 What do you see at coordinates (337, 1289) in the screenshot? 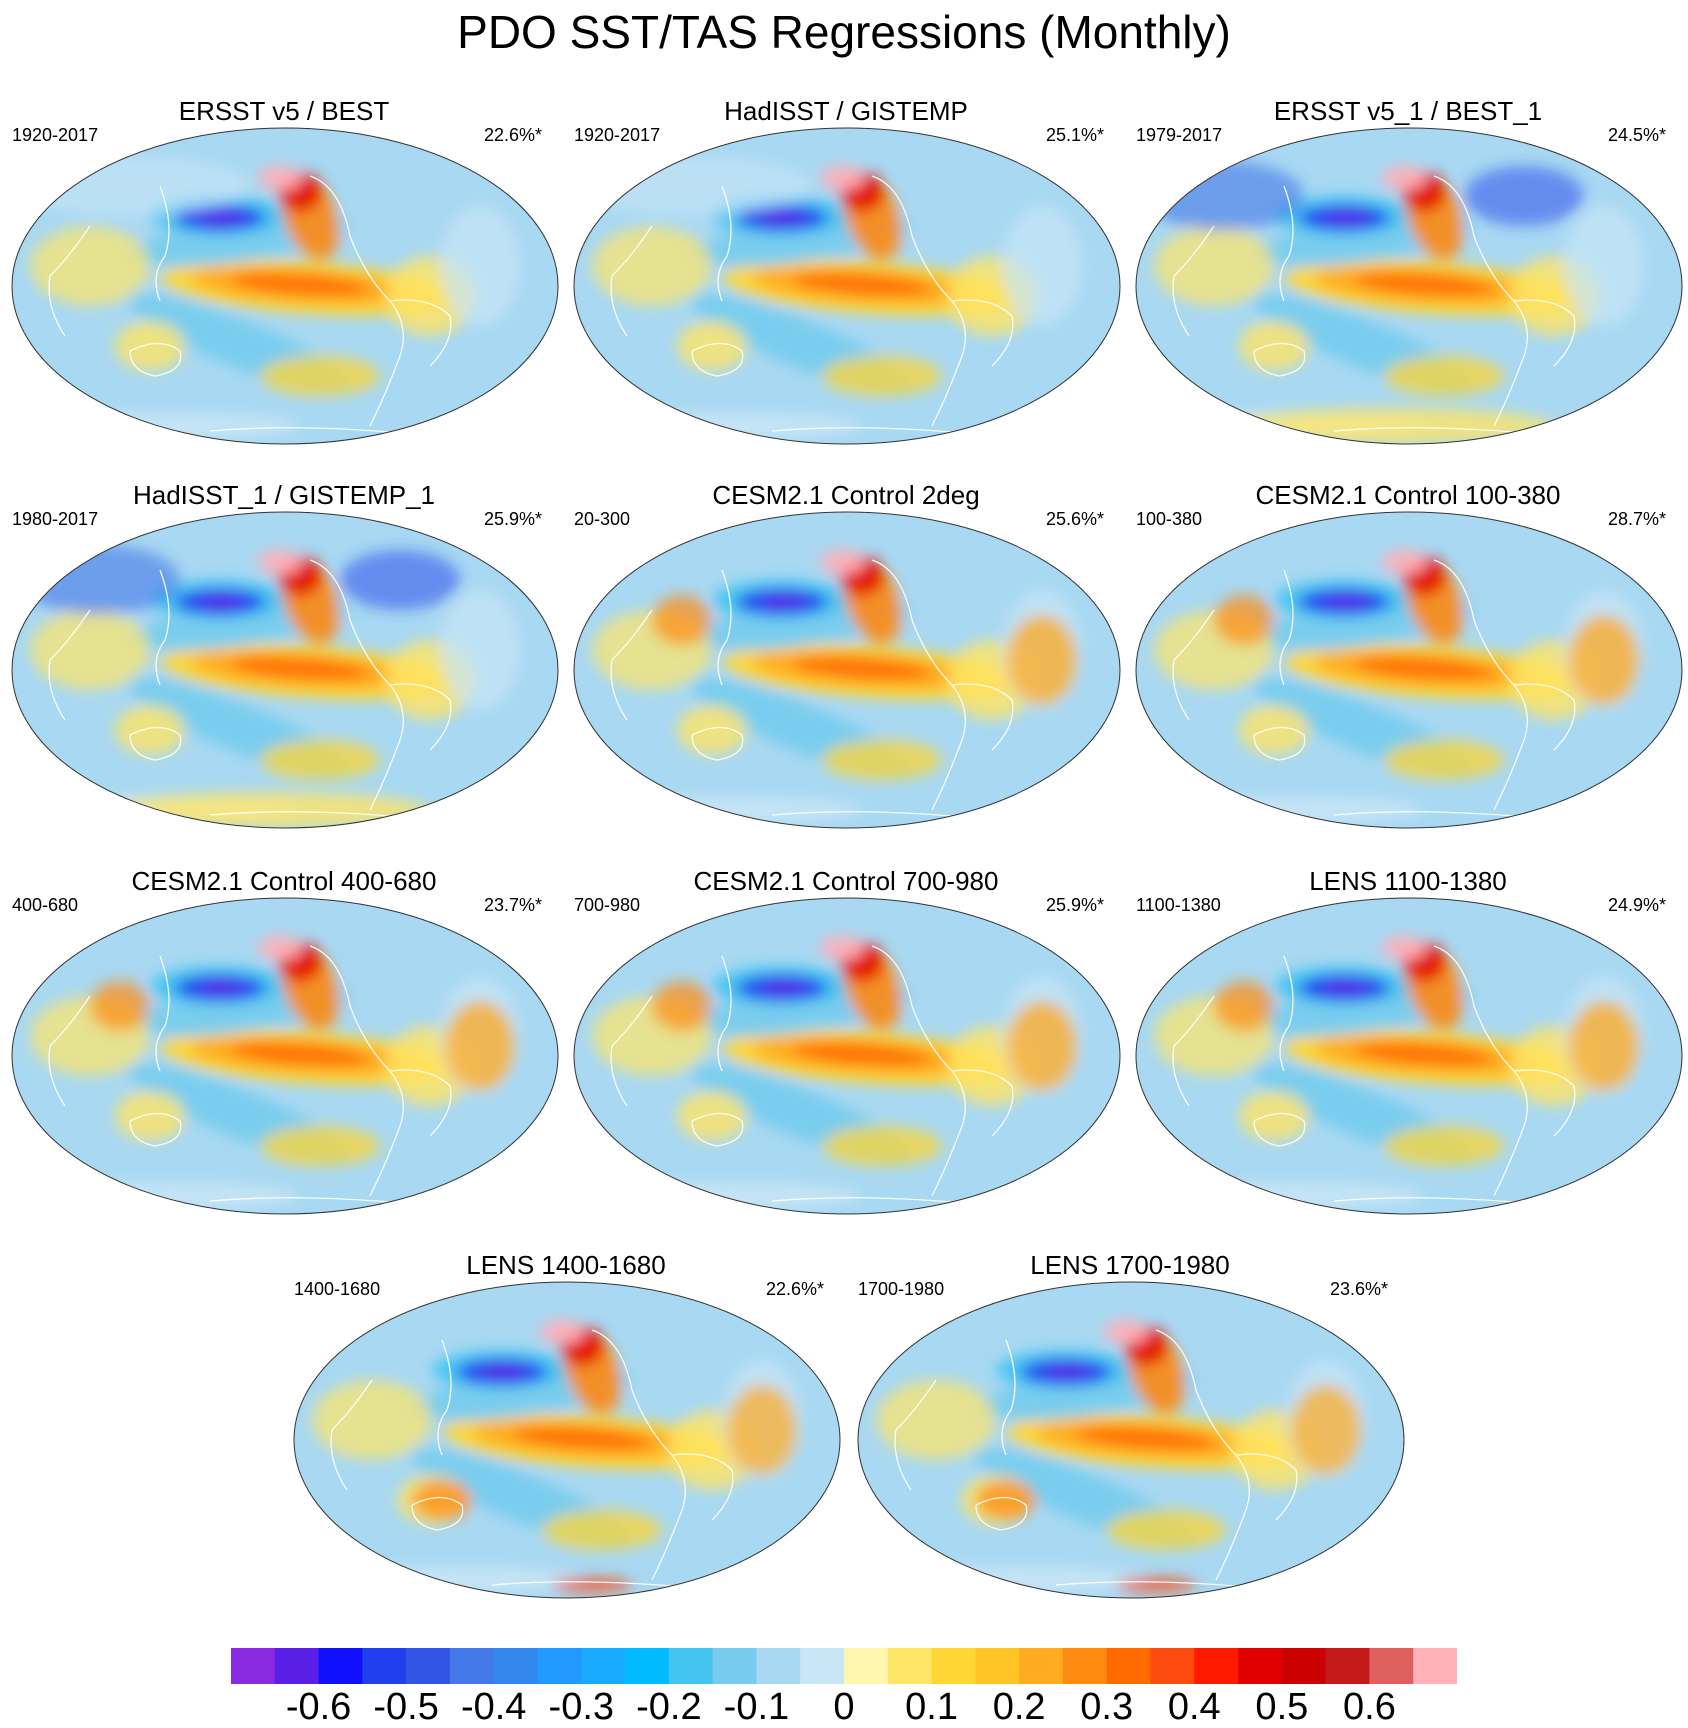
I see `panel-period: 1400-1680` at bounding box center [337, 1289].